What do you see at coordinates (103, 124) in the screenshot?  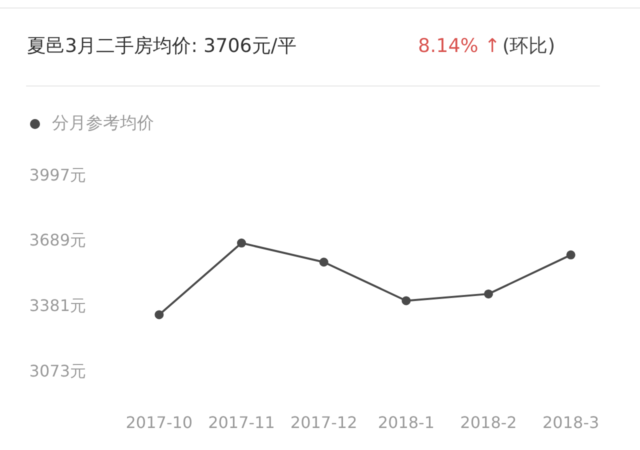 I see `legend-label: 分月参考均价` at bounding box center [103, 124].